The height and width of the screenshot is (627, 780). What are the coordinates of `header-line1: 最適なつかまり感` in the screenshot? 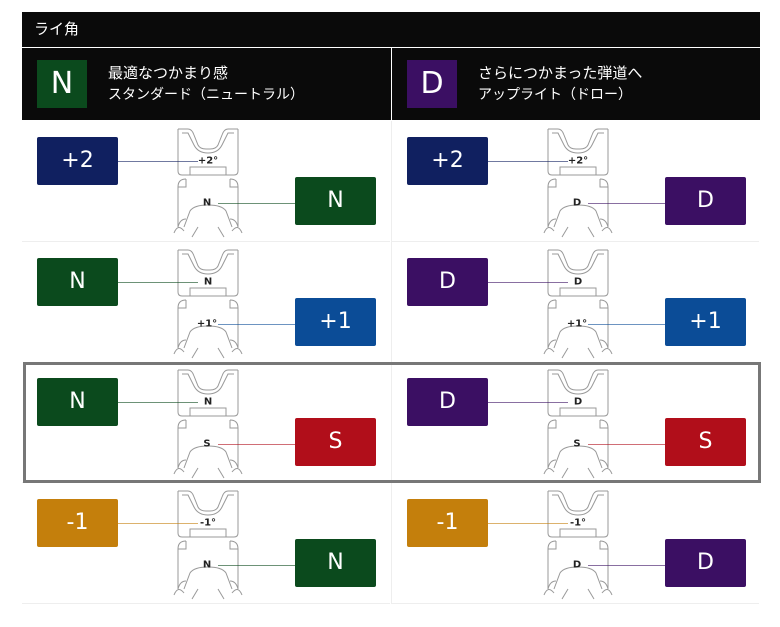 It's located at (168, 73).